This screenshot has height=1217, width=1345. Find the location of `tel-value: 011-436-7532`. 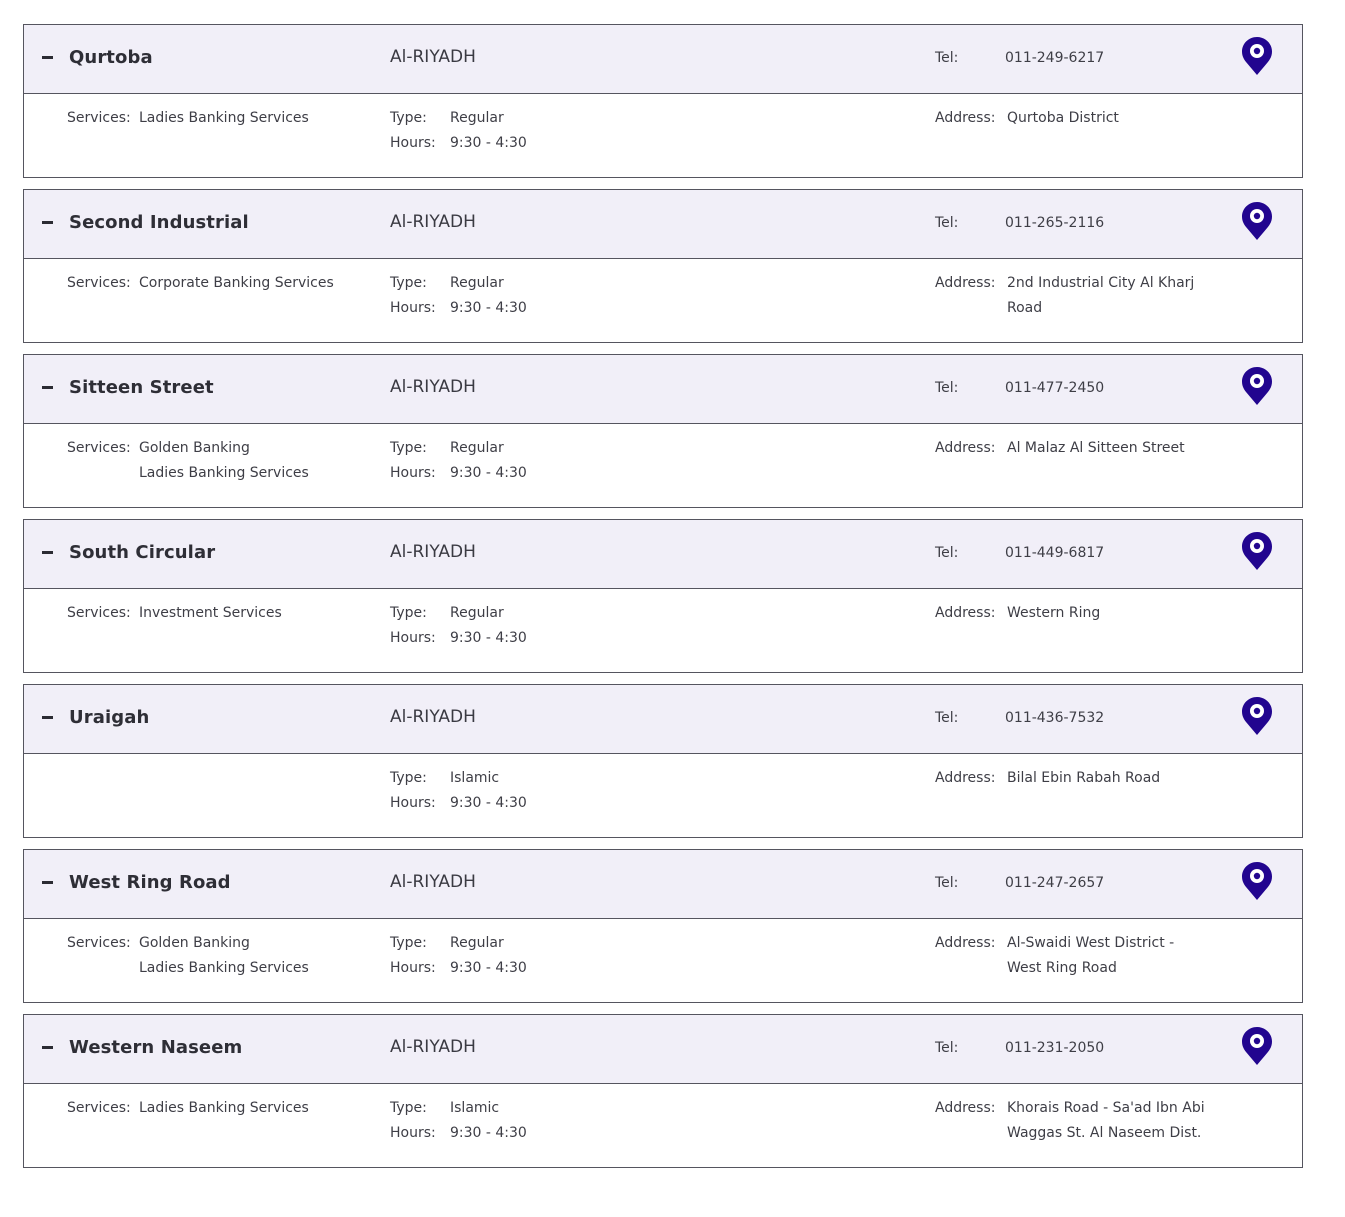

tel-value: 011-436-7532 is located at coordinates (1055, 718).